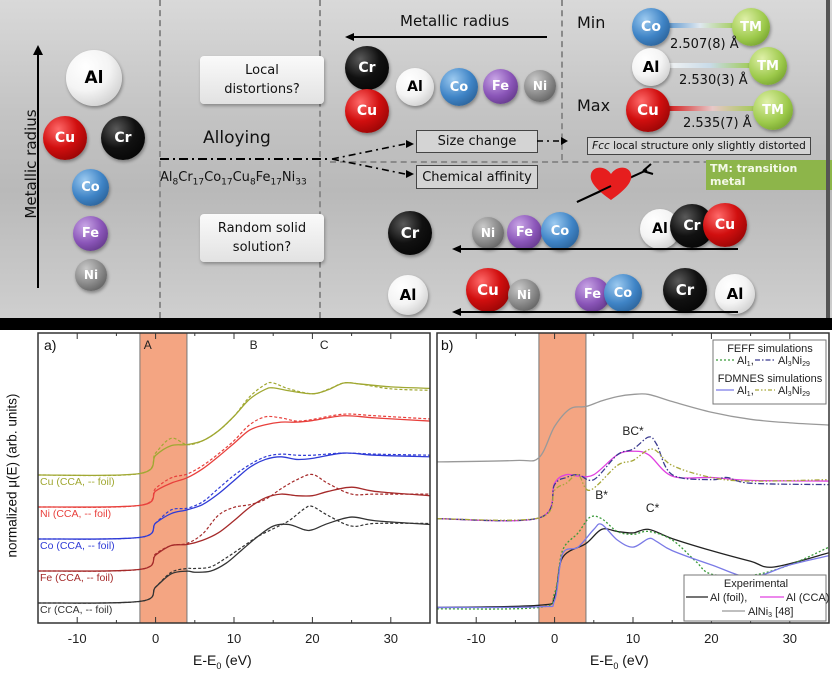 The height and width of the screenshot is (675, 832). Describe the element at coordinates (237, 138) in the screenshot. I see `alloying-label: Alloying` at that location.